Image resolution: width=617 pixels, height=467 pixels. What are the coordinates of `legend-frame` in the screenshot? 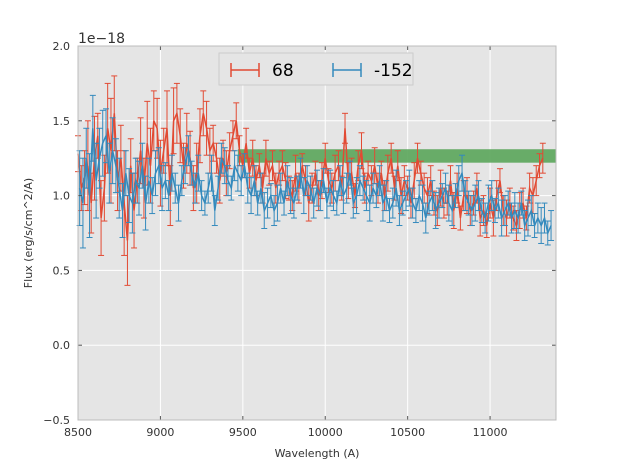 It's located at (316, 69).